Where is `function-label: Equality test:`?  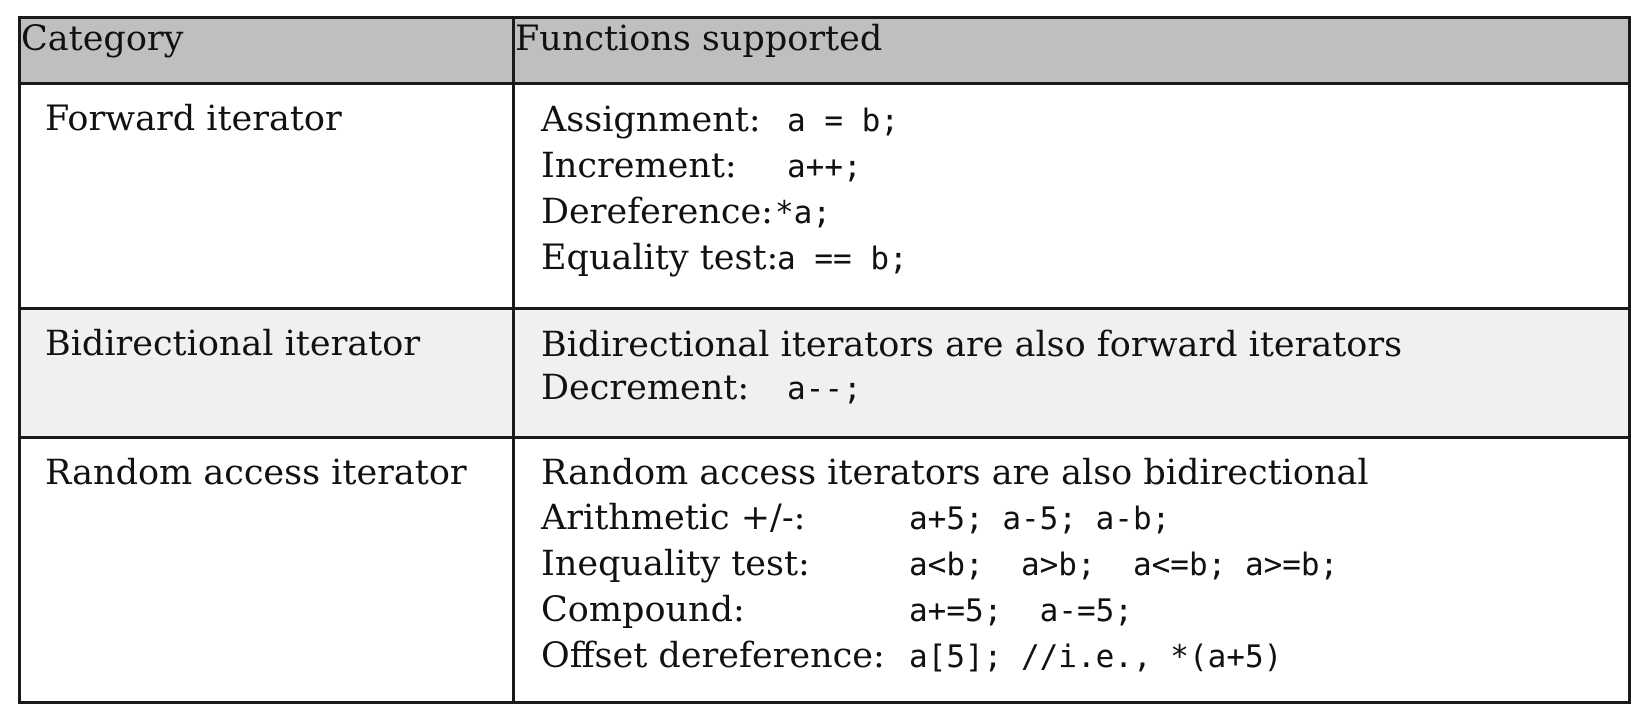 function-label: Equality test: is located at coordinates (660, 258).